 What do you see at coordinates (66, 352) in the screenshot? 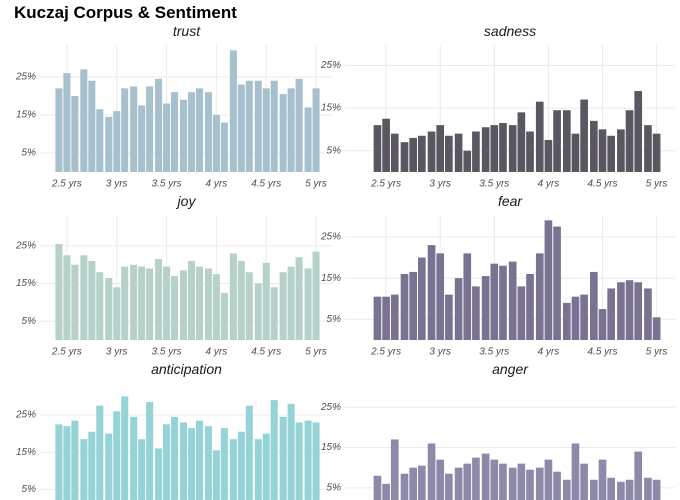
I see `x-tick-label: 2.5 yrs` at bounding box center [66, 352].